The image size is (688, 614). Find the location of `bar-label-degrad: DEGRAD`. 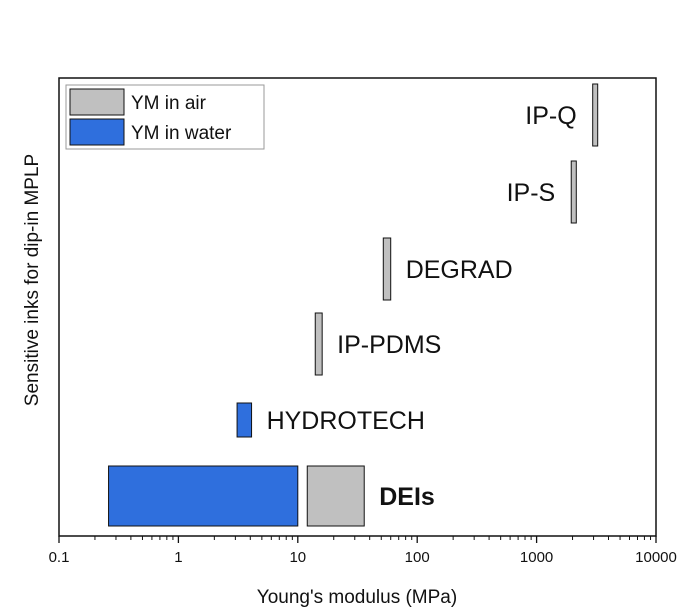

bar-label-degrad: DEGRAD is located at coordinates (459, 270).